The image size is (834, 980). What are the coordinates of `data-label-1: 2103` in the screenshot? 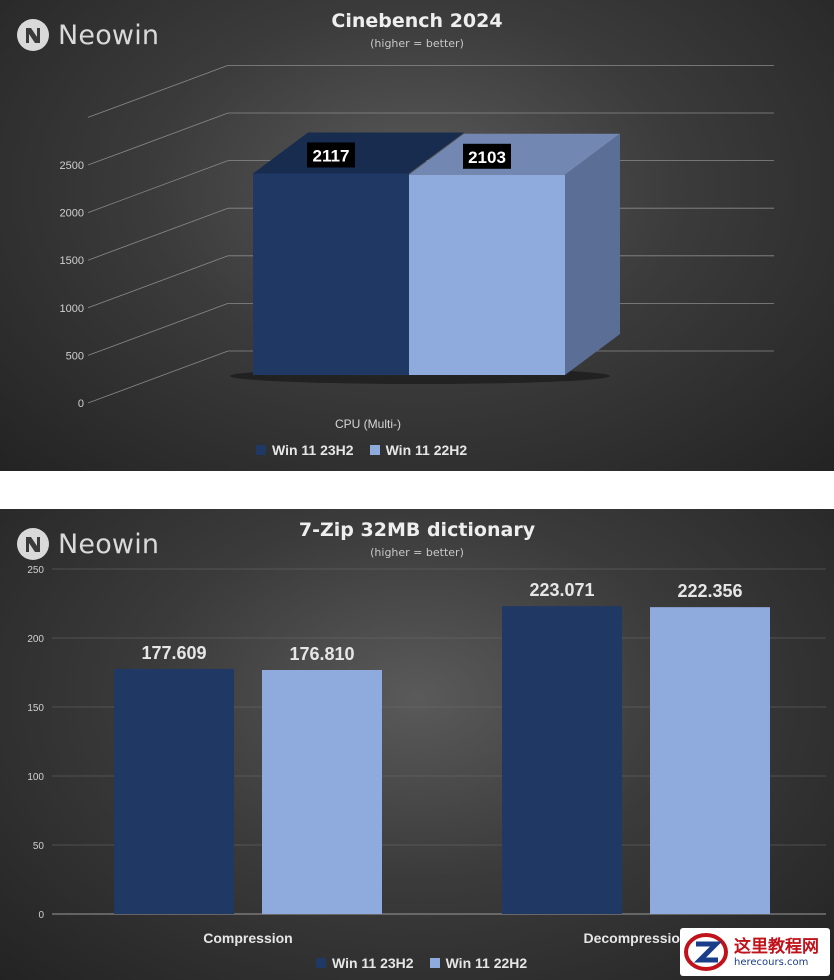 It's located at (487, 157).